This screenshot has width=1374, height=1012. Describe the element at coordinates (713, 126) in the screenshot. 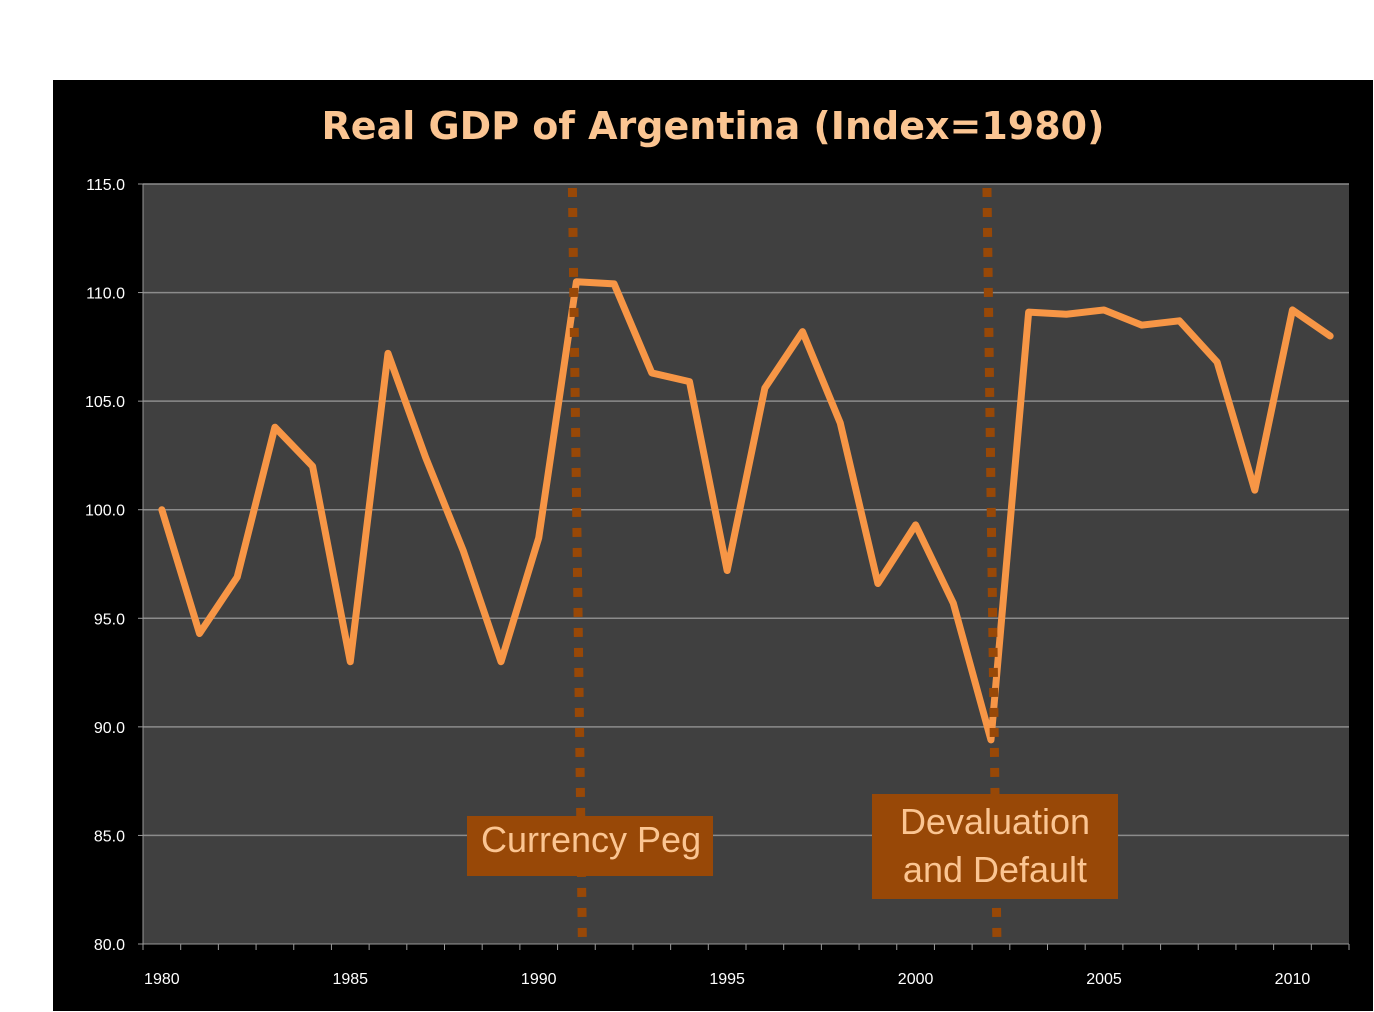

I see `chart-title: Real GDP of Argentina (Index=1980)` at that location.